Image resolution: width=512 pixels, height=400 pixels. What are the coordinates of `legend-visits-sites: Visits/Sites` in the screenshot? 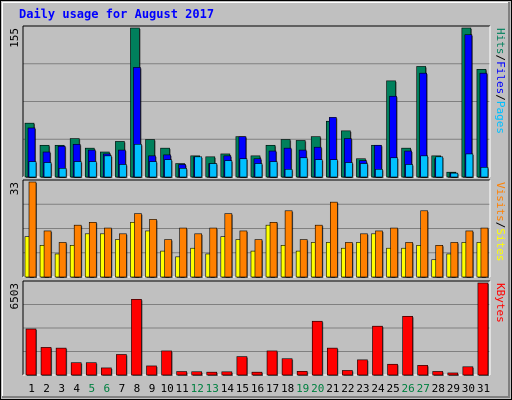 It's located at (500, 222).